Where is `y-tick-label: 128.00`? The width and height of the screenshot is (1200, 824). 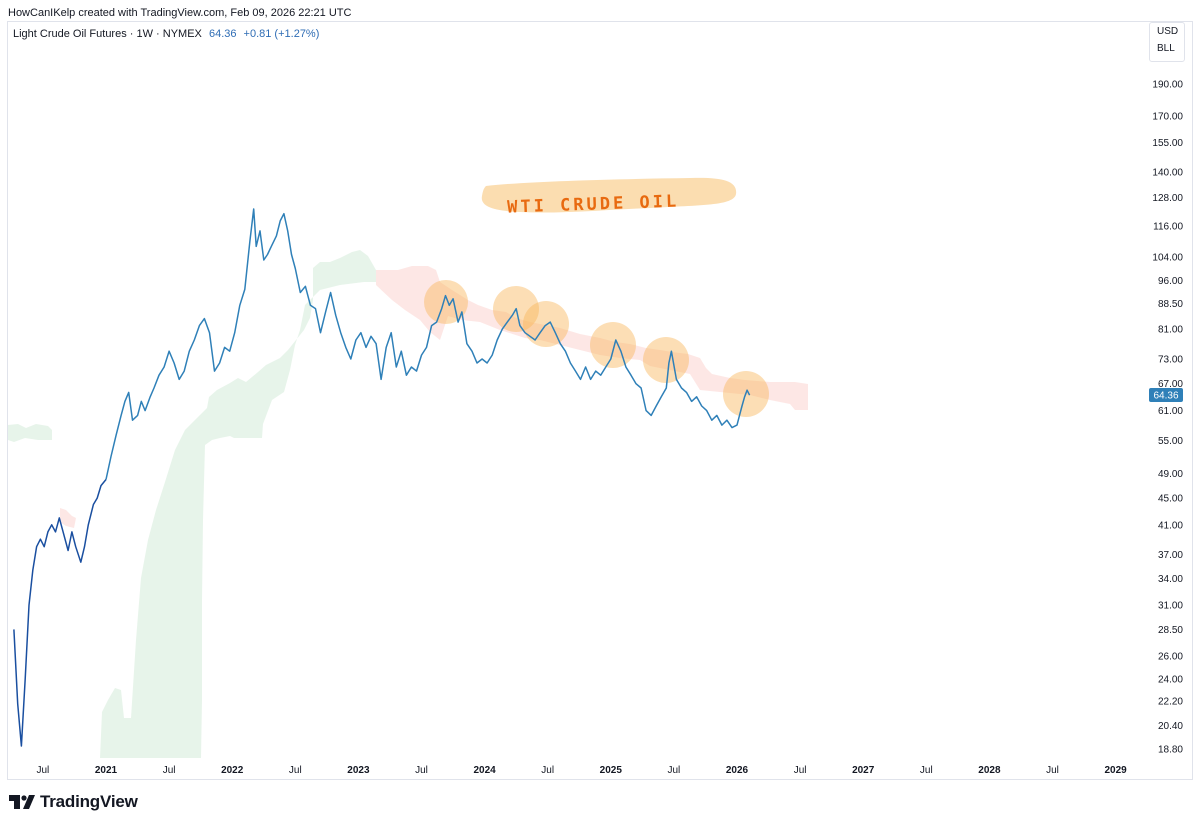 y-tick-label: 128.00 is located at coordinates (1167, 198).